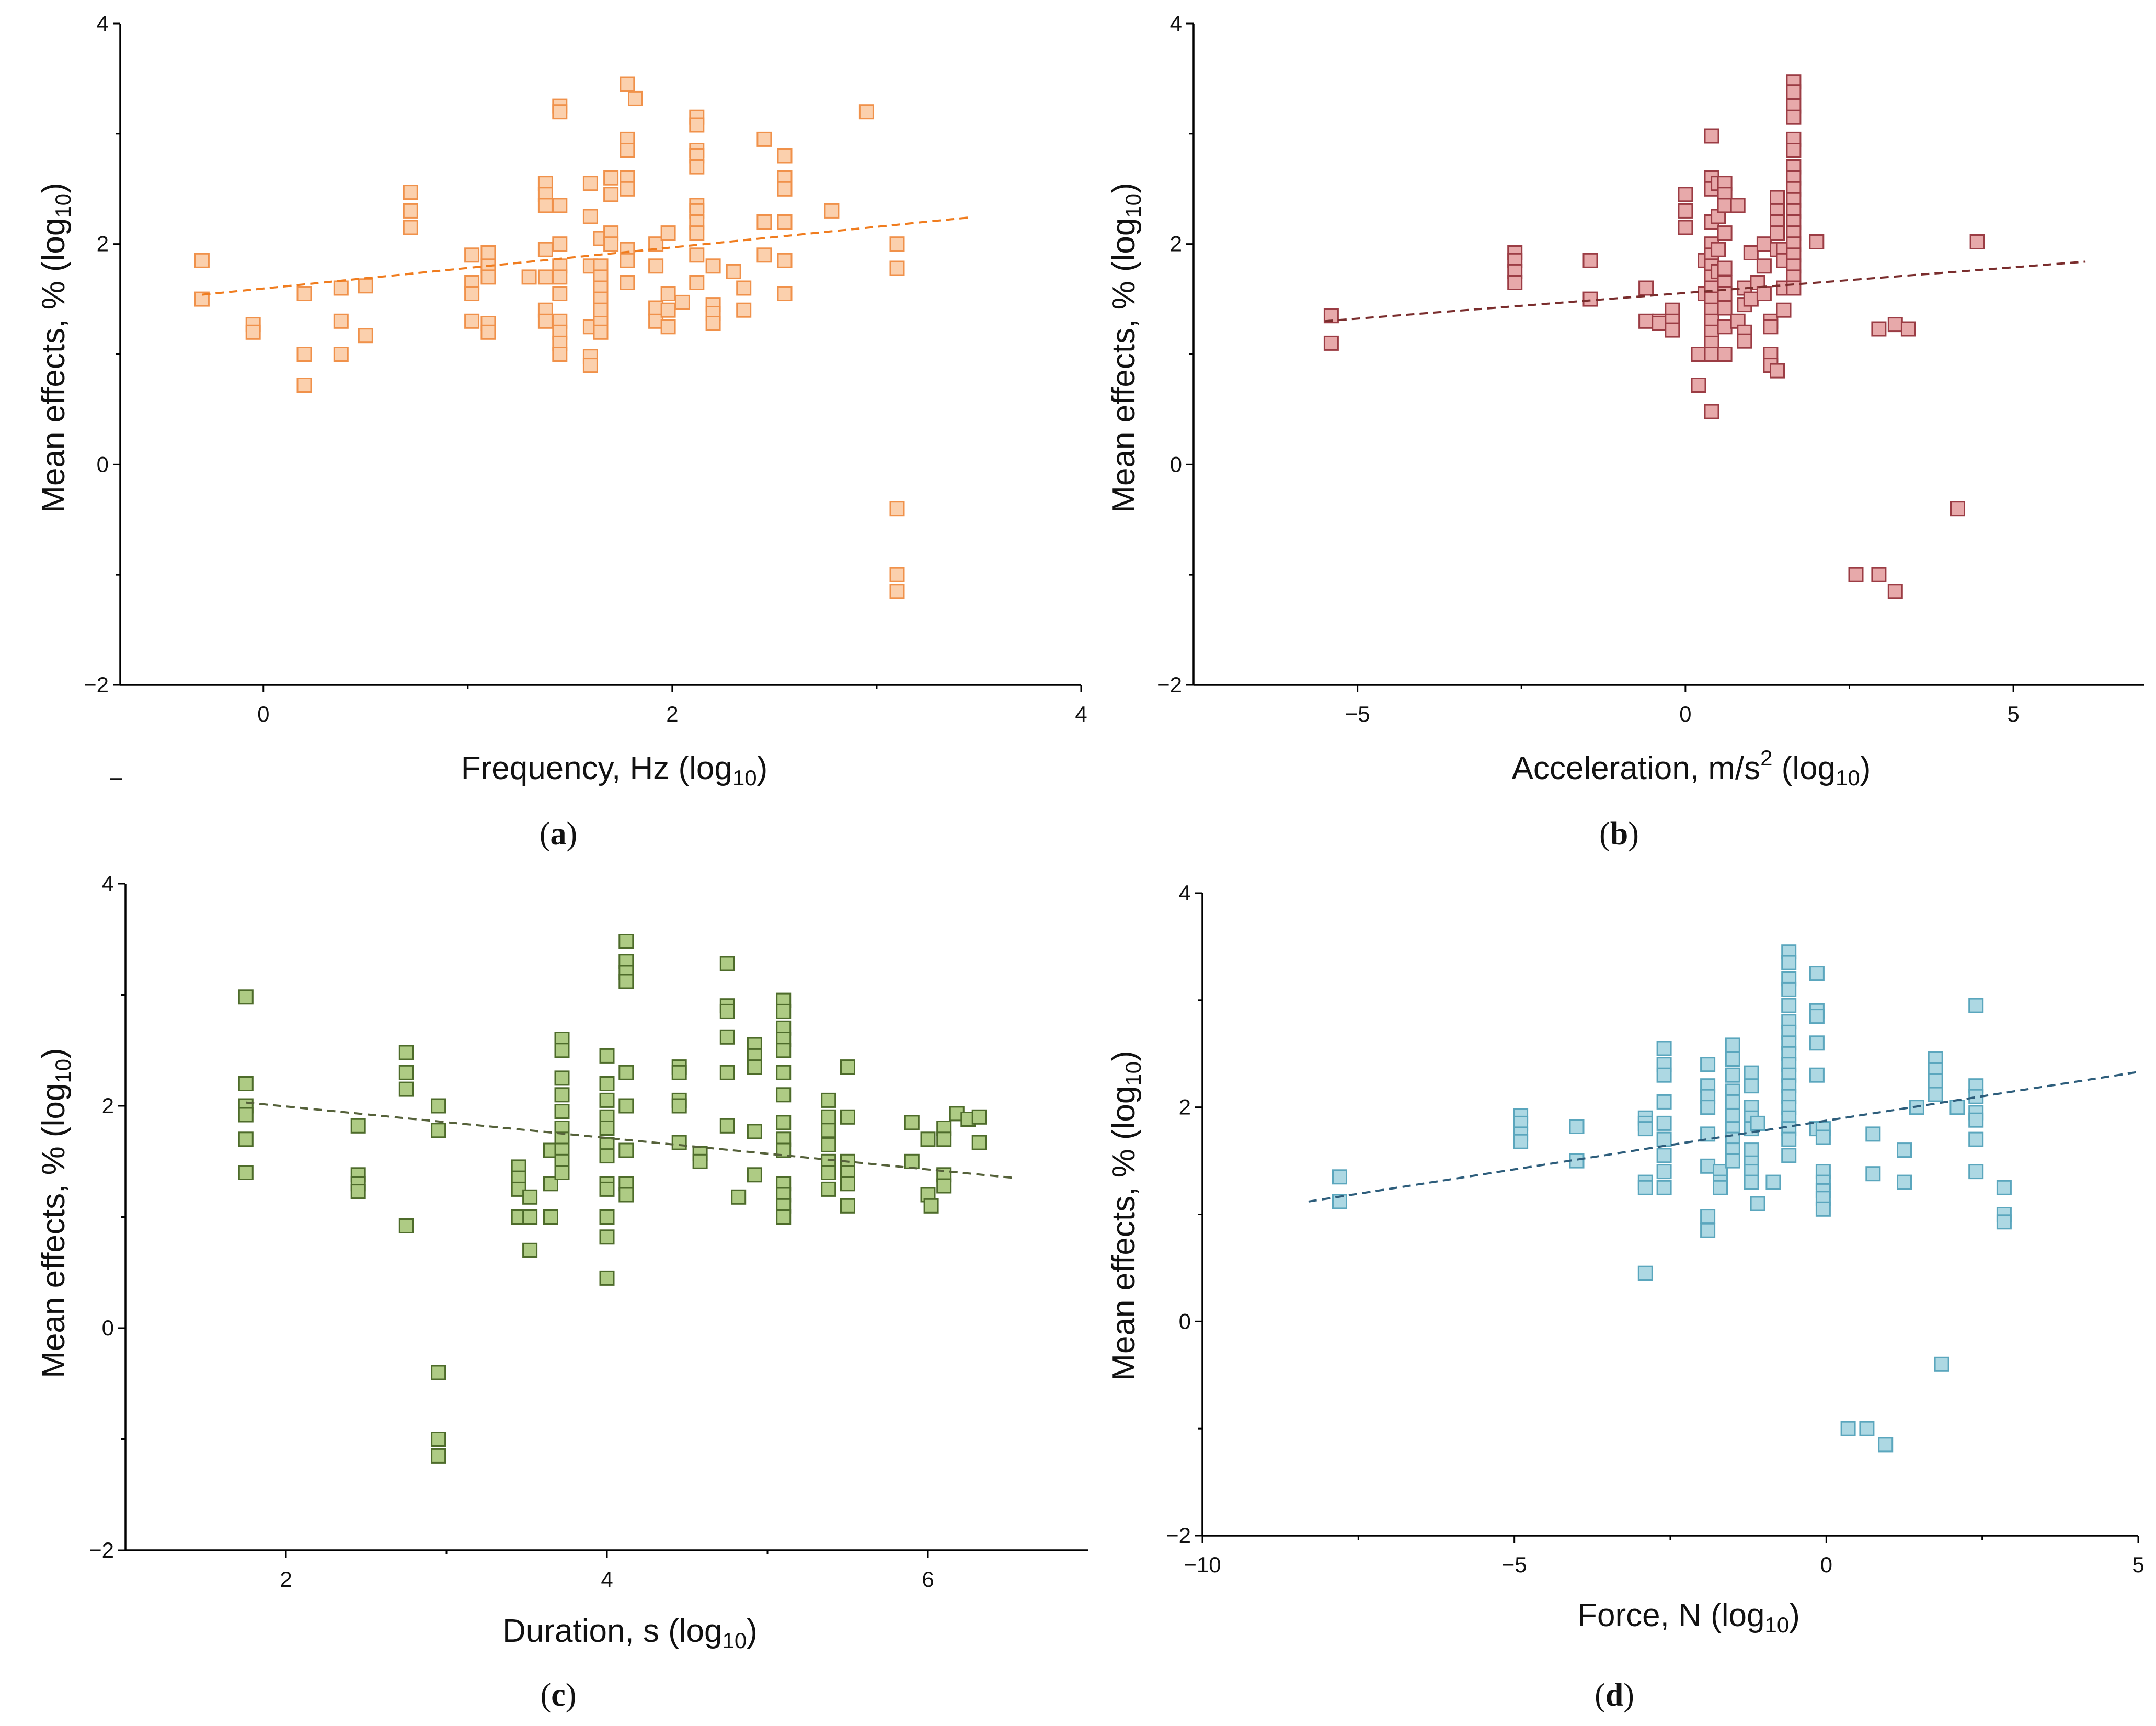  Describe the element at coordinates (549, 338) in the screenshot. I see `panel-a-points` at that location.